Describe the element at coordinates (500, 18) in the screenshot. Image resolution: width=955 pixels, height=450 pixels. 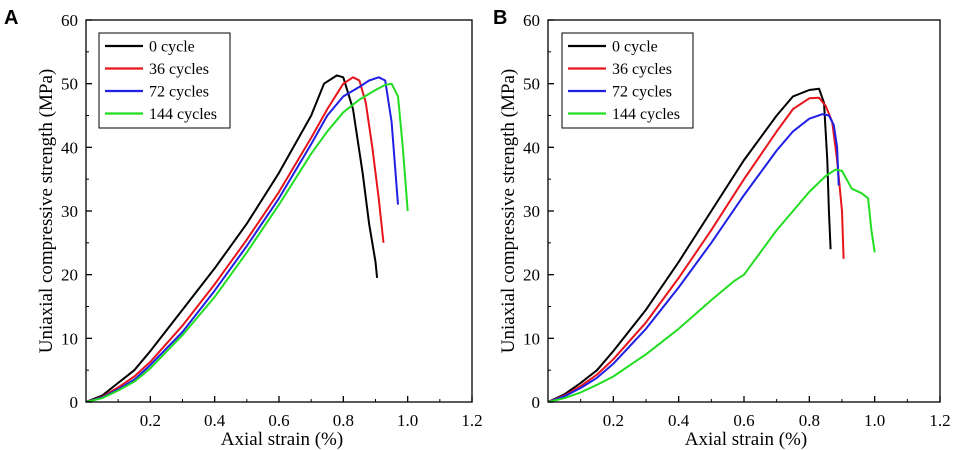
I see `panel-label: B` at that location.